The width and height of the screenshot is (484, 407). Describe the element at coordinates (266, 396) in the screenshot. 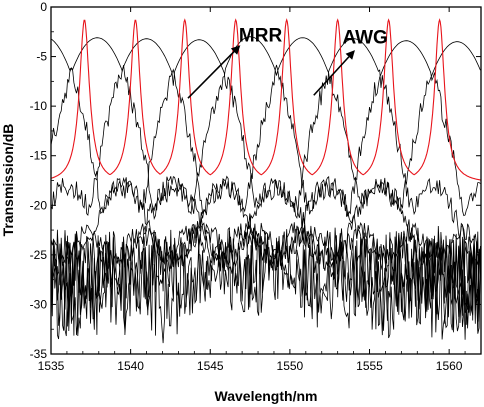

I see `x-axis-title: Wavelength/nm` at that location.